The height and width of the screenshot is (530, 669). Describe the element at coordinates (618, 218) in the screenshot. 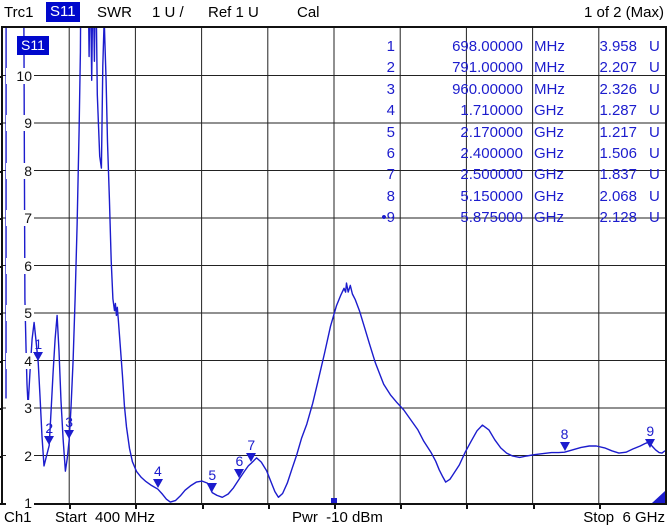

I see `marker-table-value: 2.128` at that location.